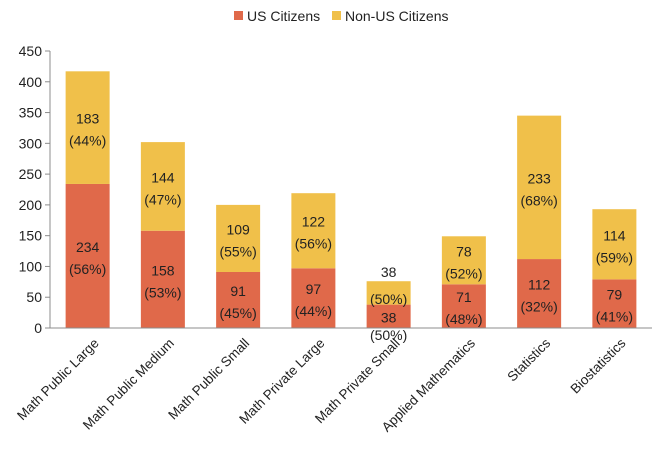  I want to click on legend-label-us-citizens: US Citizens, so click(283, 16).